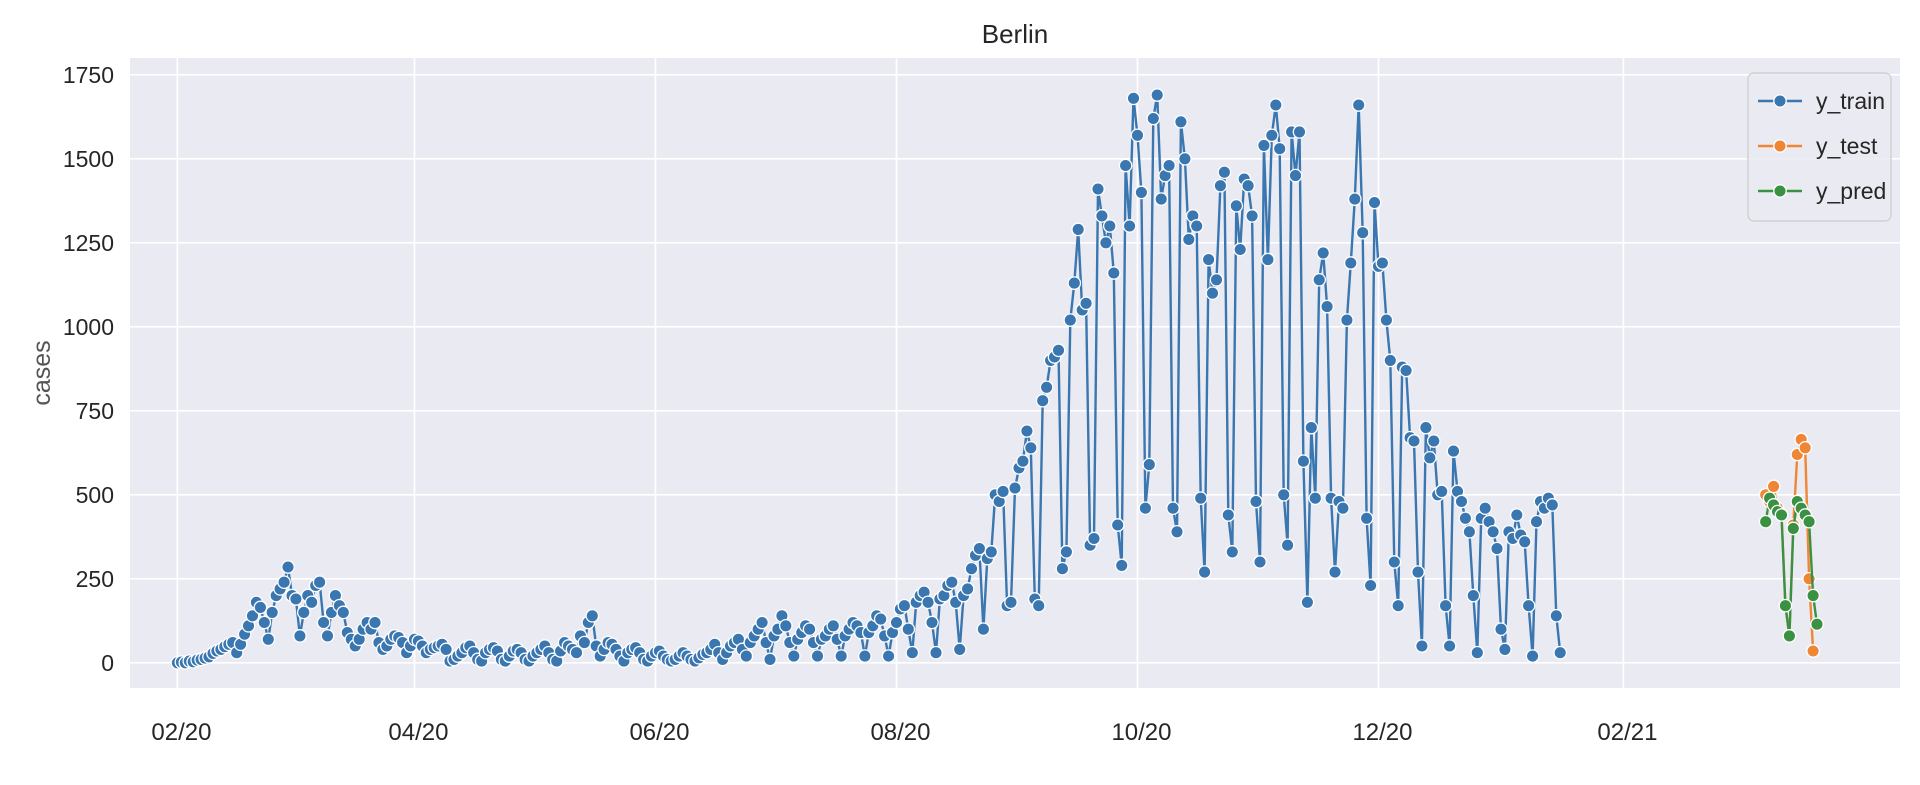  Describe the element at coordinates (88, 243) in the screenshot. I see `y-tick-label: 1250` at that location.